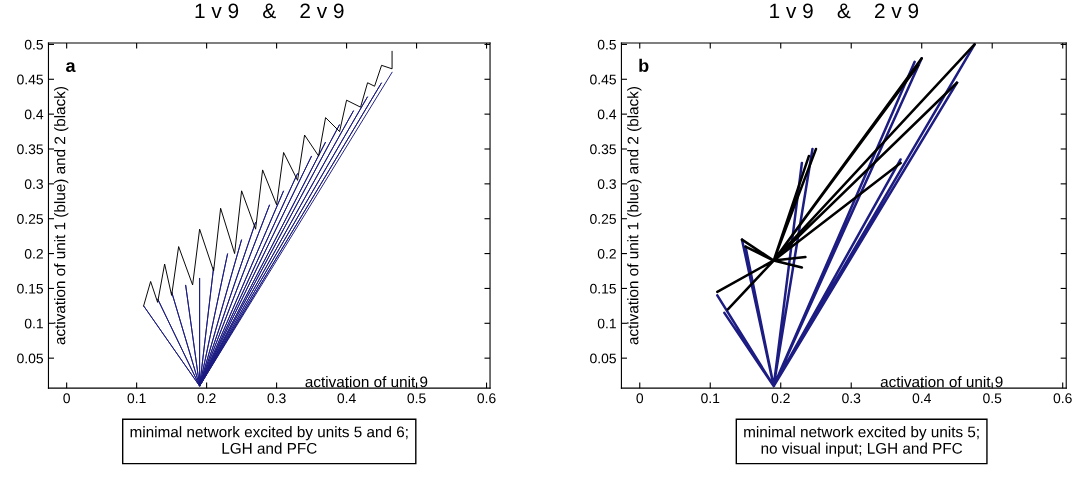 Image resolution: width=1077 pixels, height=478 pixels. Describe the element at coordinates (71, 67) in the screenshot. I see `annotation: a` at that location.